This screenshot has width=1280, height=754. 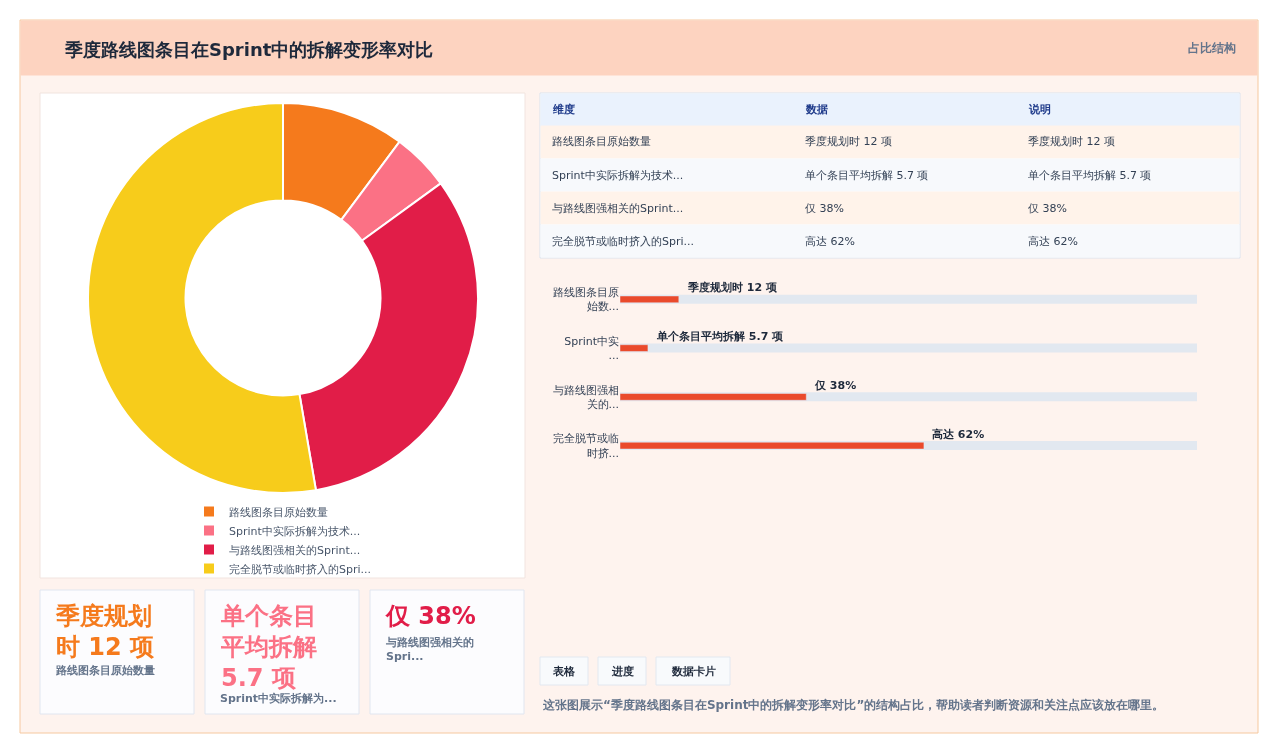 I want to click on text: 季度路线图条目在Sprint中的拆解变形率对比, so click(x=249, y=49).